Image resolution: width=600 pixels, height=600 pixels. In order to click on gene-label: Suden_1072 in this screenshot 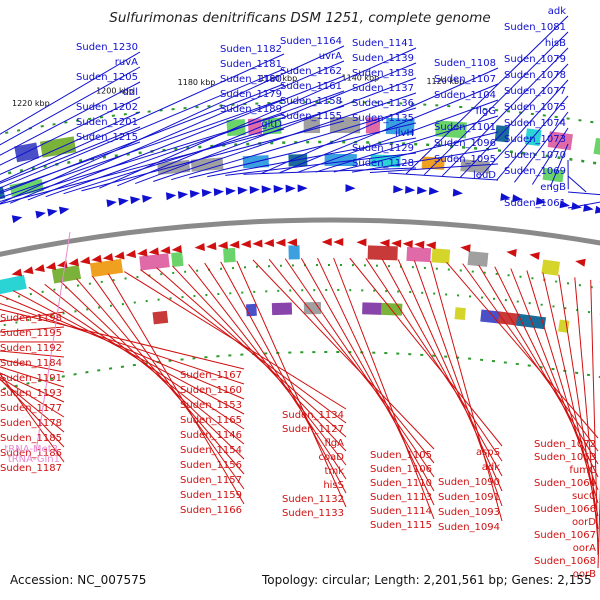, I will do `click(565, 444)`.